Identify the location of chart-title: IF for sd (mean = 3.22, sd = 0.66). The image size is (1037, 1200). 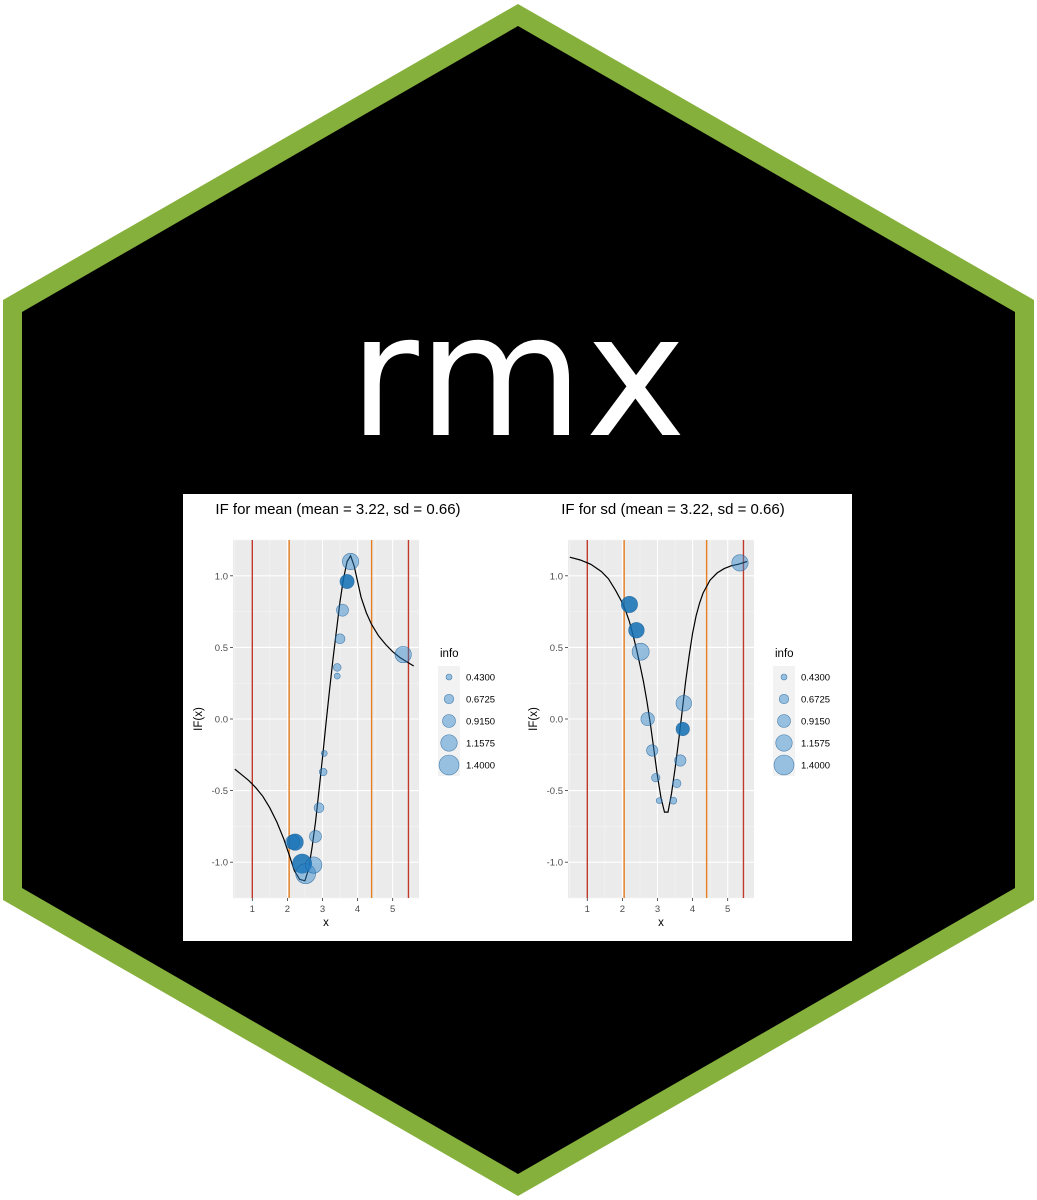
(672, 509).